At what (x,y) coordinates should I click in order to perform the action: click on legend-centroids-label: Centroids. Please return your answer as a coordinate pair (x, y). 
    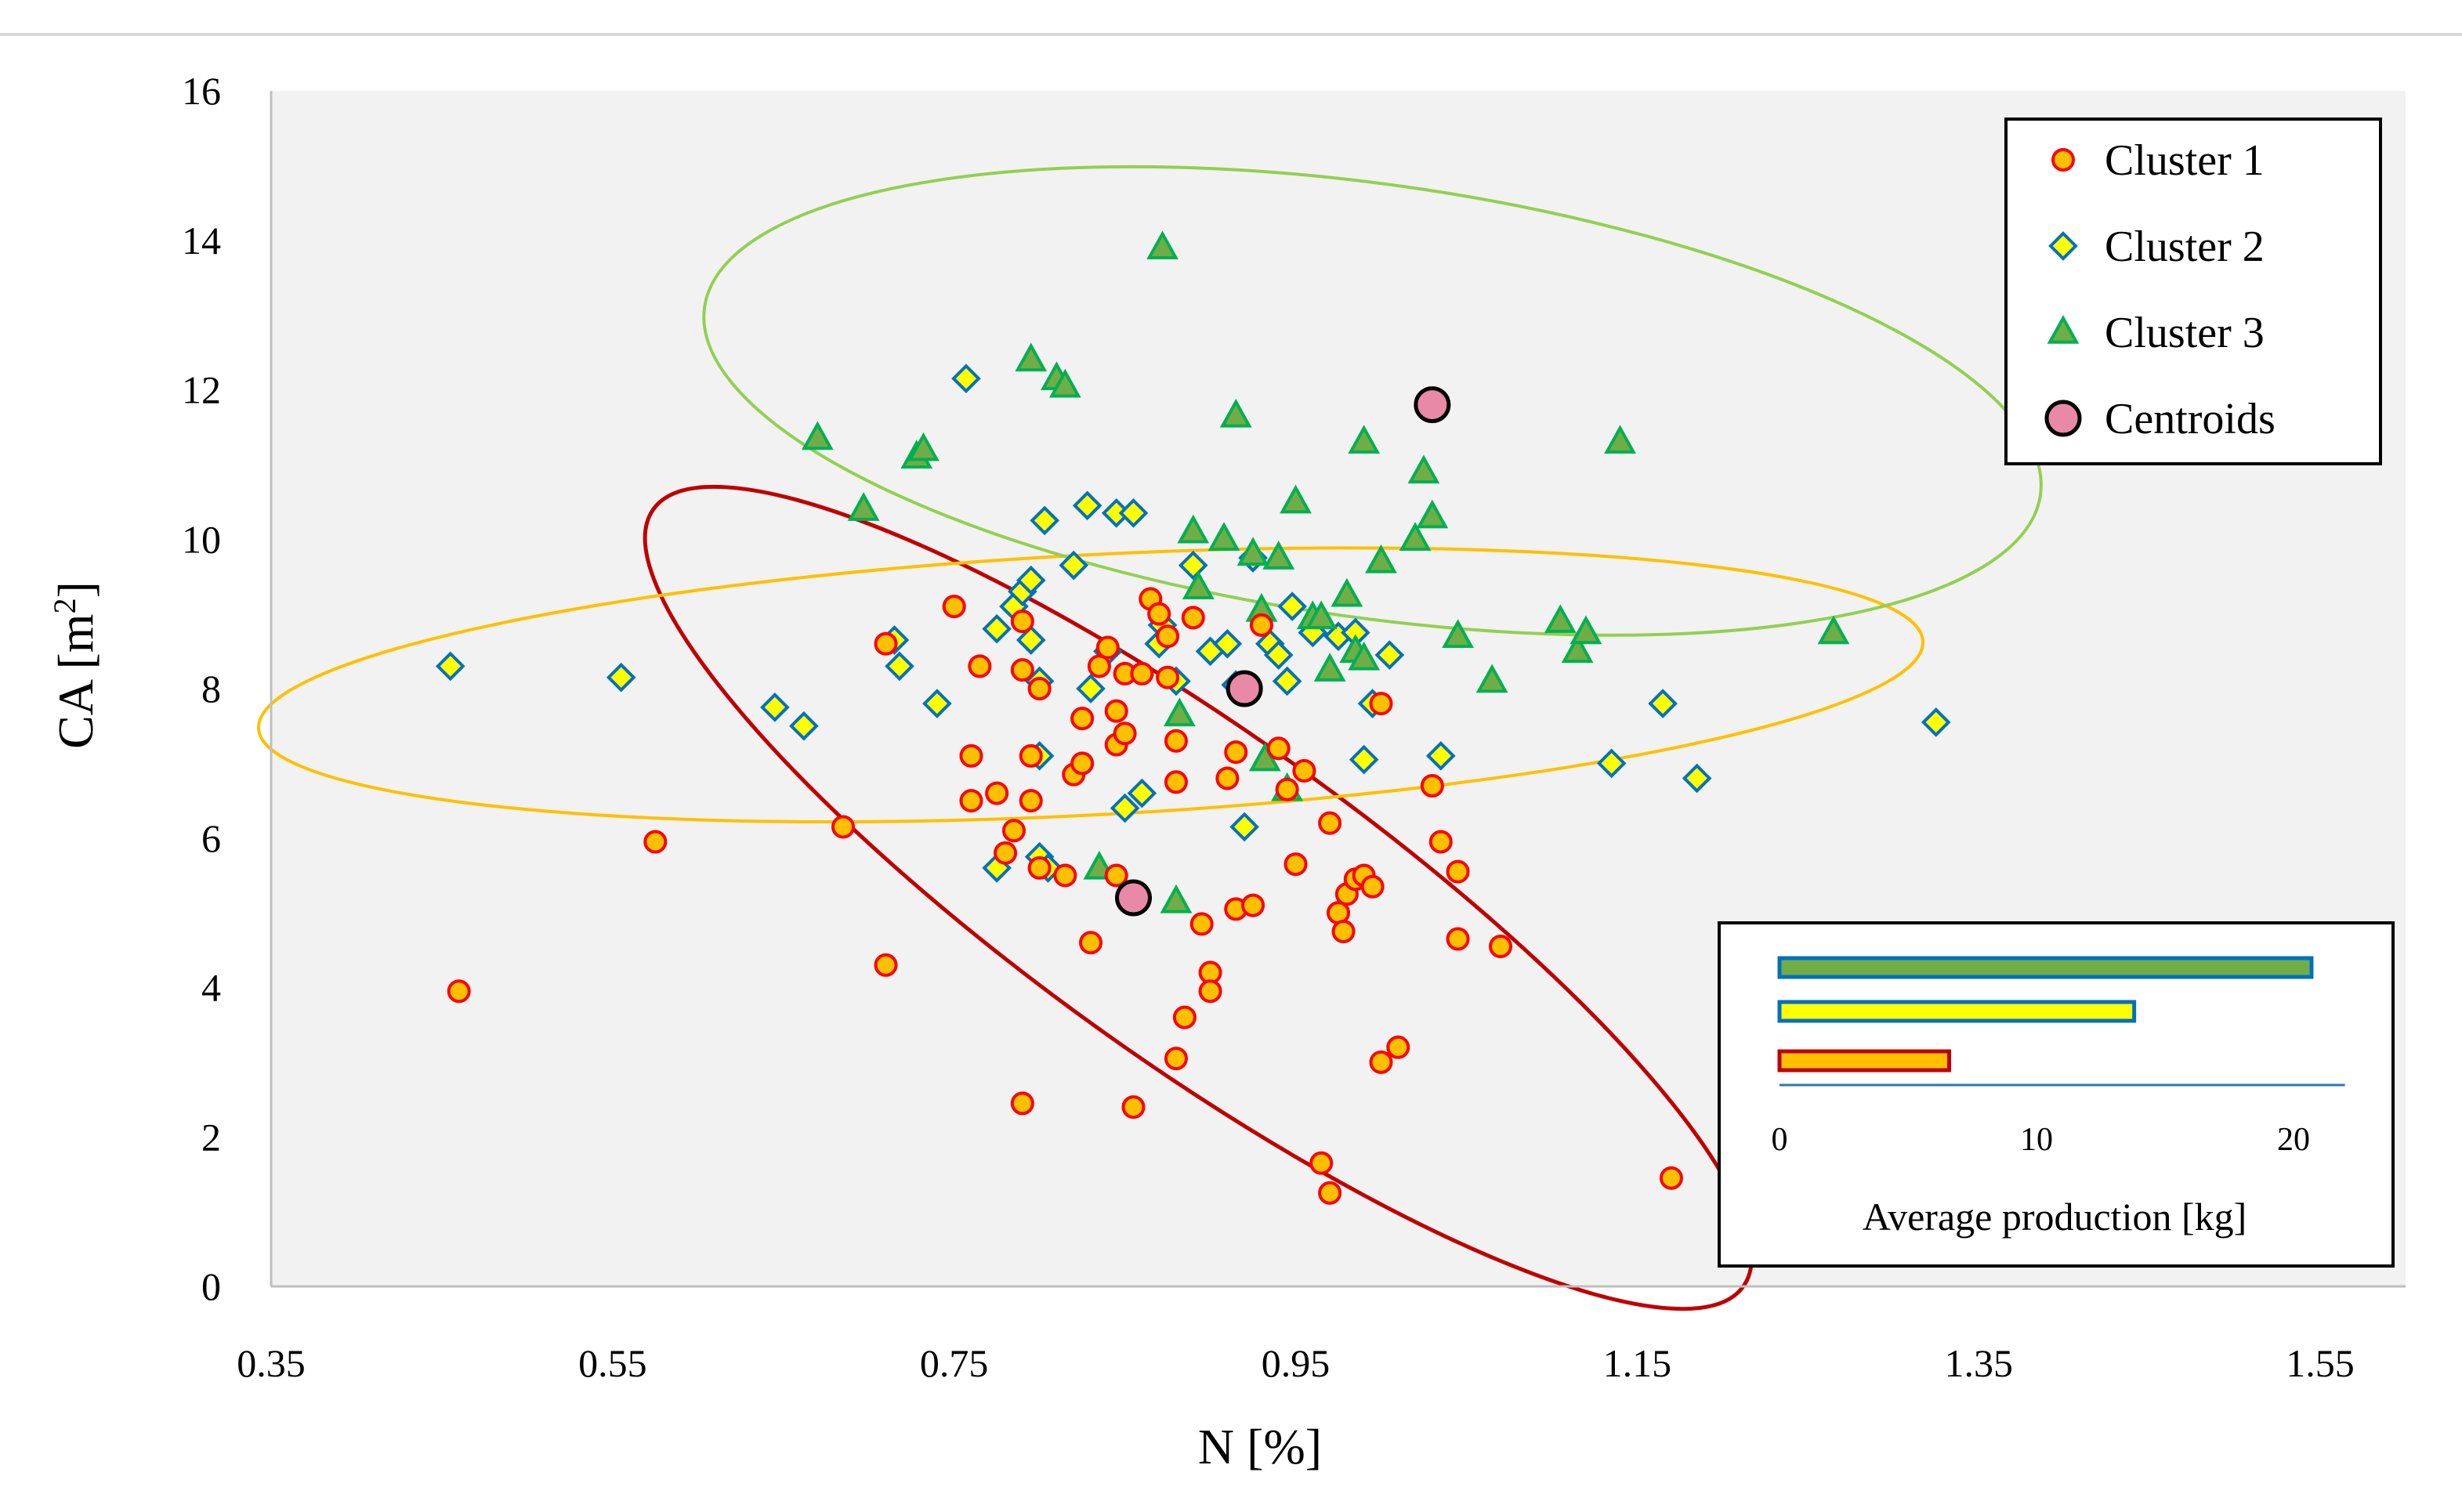
    Looking at the image, I should click on (2191, 419).